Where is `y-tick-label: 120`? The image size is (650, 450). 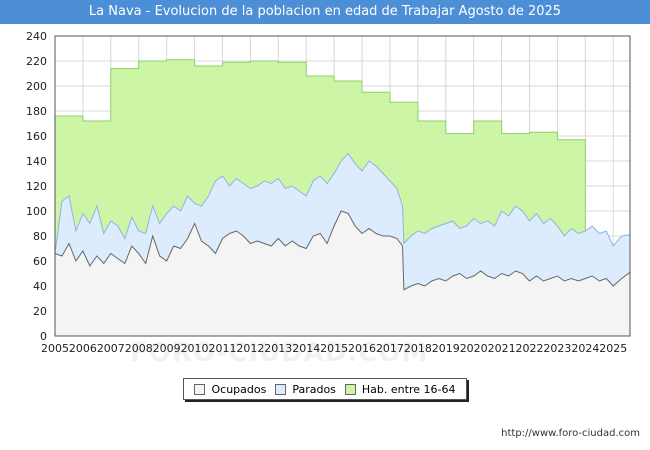
y-tick-label: 120 is located at coordinates (36, 186).